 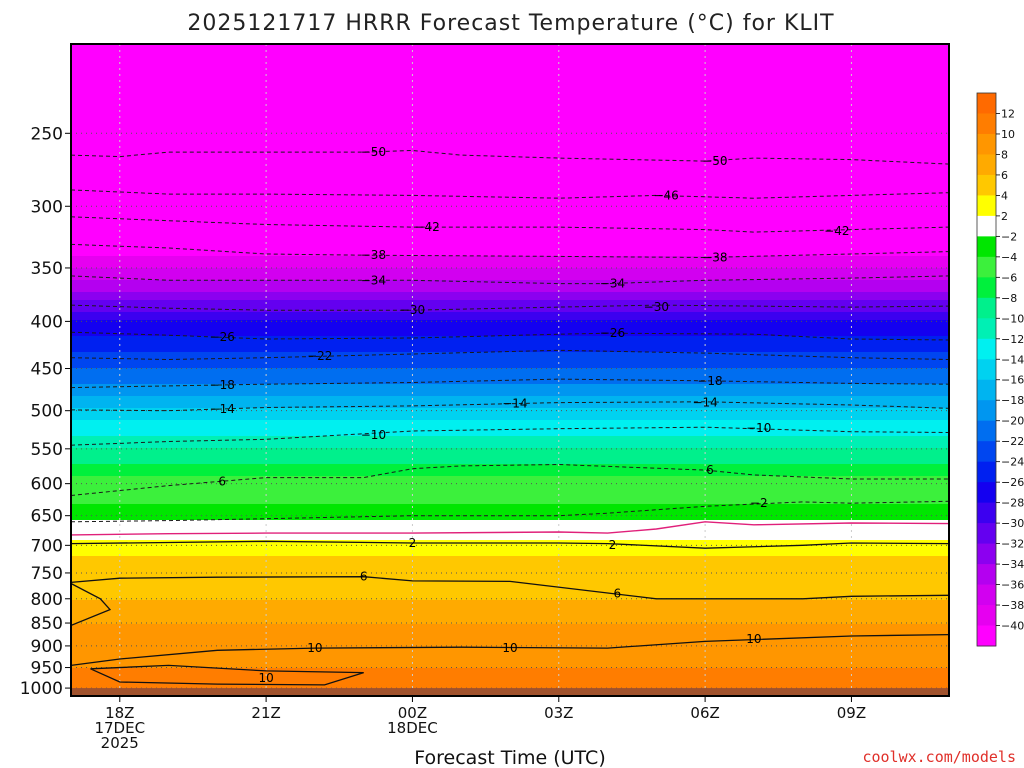 What do you see at coordinates (1008, 113) in the screenshot?
I see `colorbar-label: 12` at bounding box center [1008, 113].